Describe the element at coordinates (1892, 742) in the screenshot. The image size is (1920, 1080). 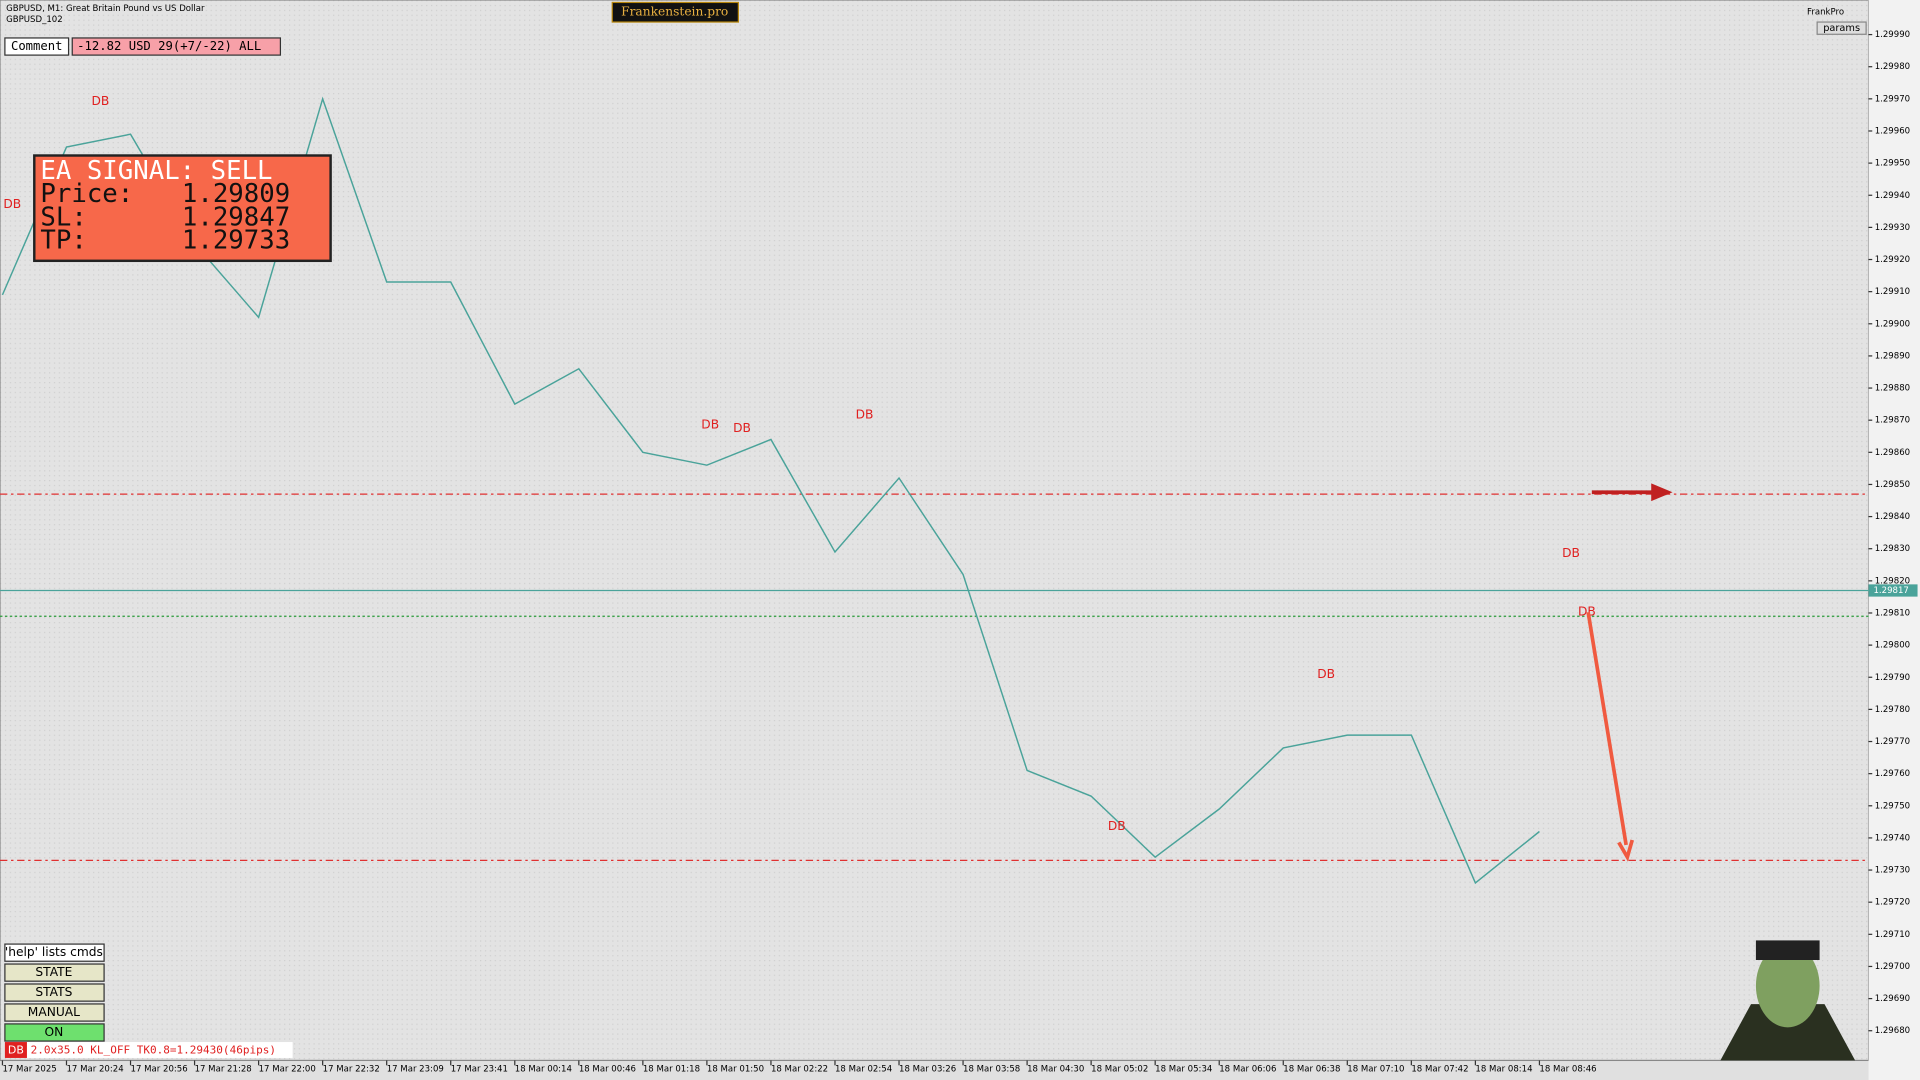
I see `y-tick-label: 1.29770` at that location.